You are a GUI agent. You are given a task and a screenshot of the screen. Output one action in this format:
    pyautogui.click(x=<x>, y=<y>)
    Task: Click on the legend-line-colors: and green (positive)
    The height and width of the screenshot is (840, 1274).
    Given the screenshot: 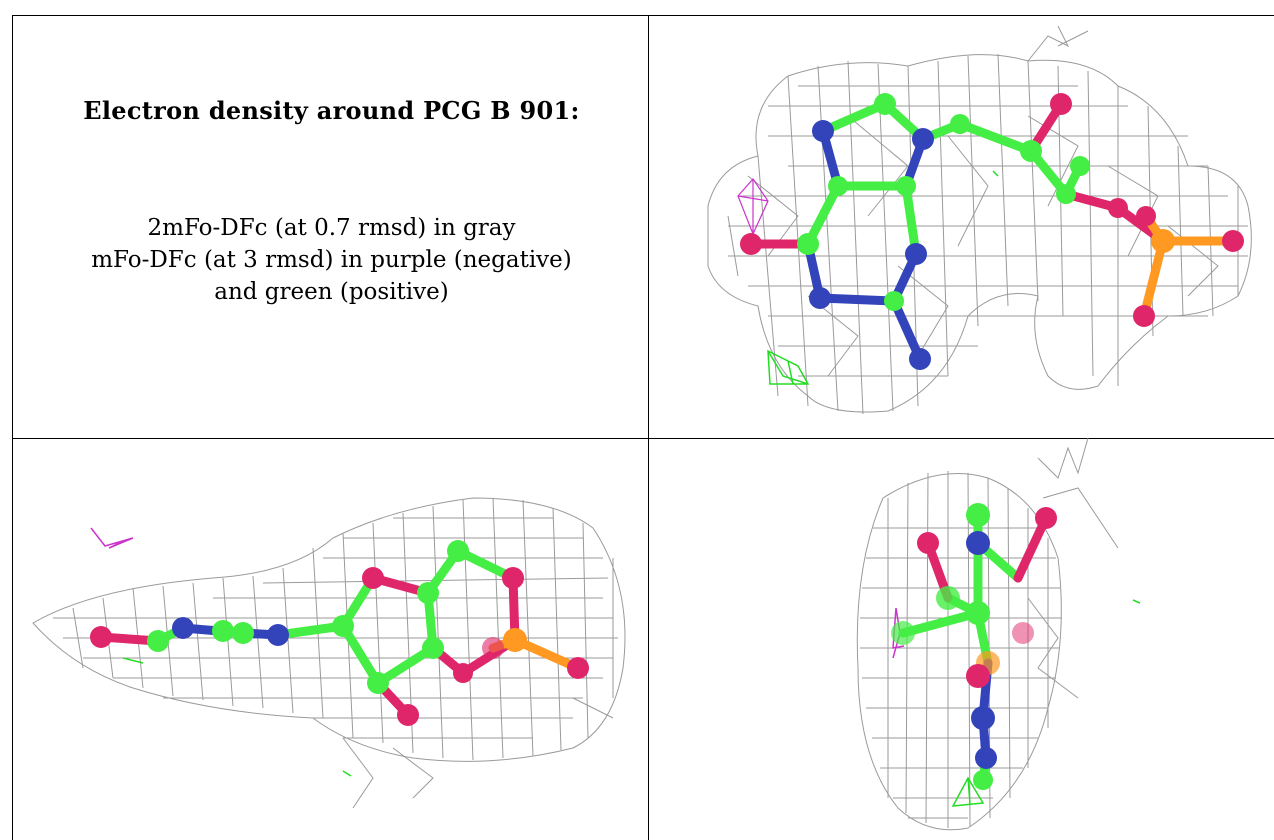 What is the action you would take?
    pyautogui.click(x=331, y=292)
    